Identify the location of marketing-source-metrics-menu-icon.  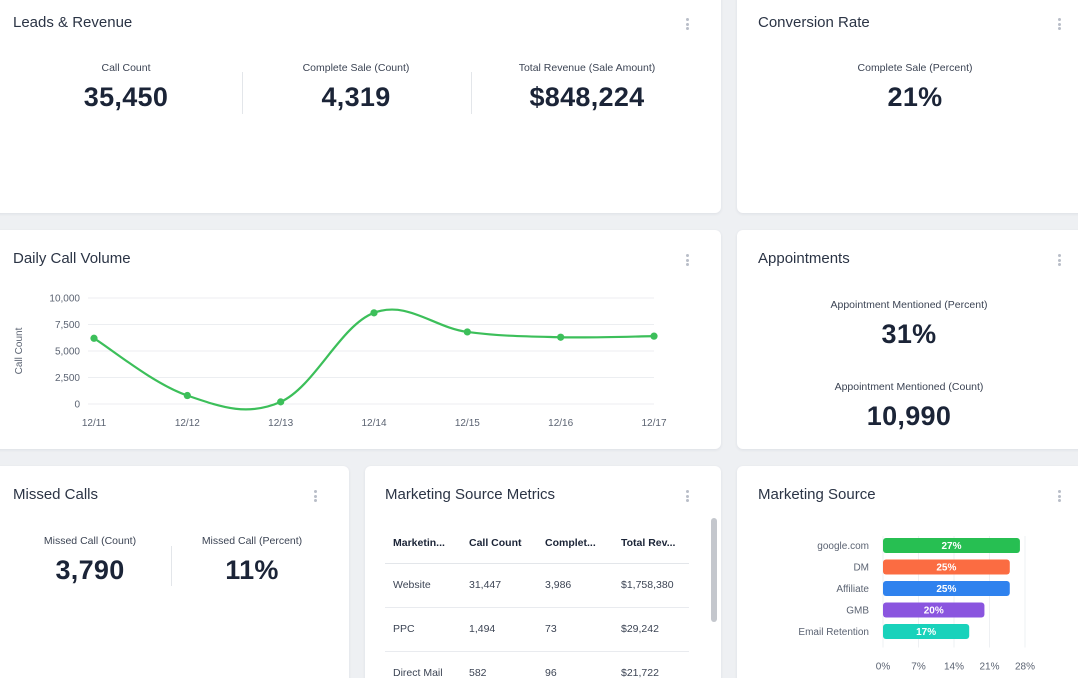
(687, 496).